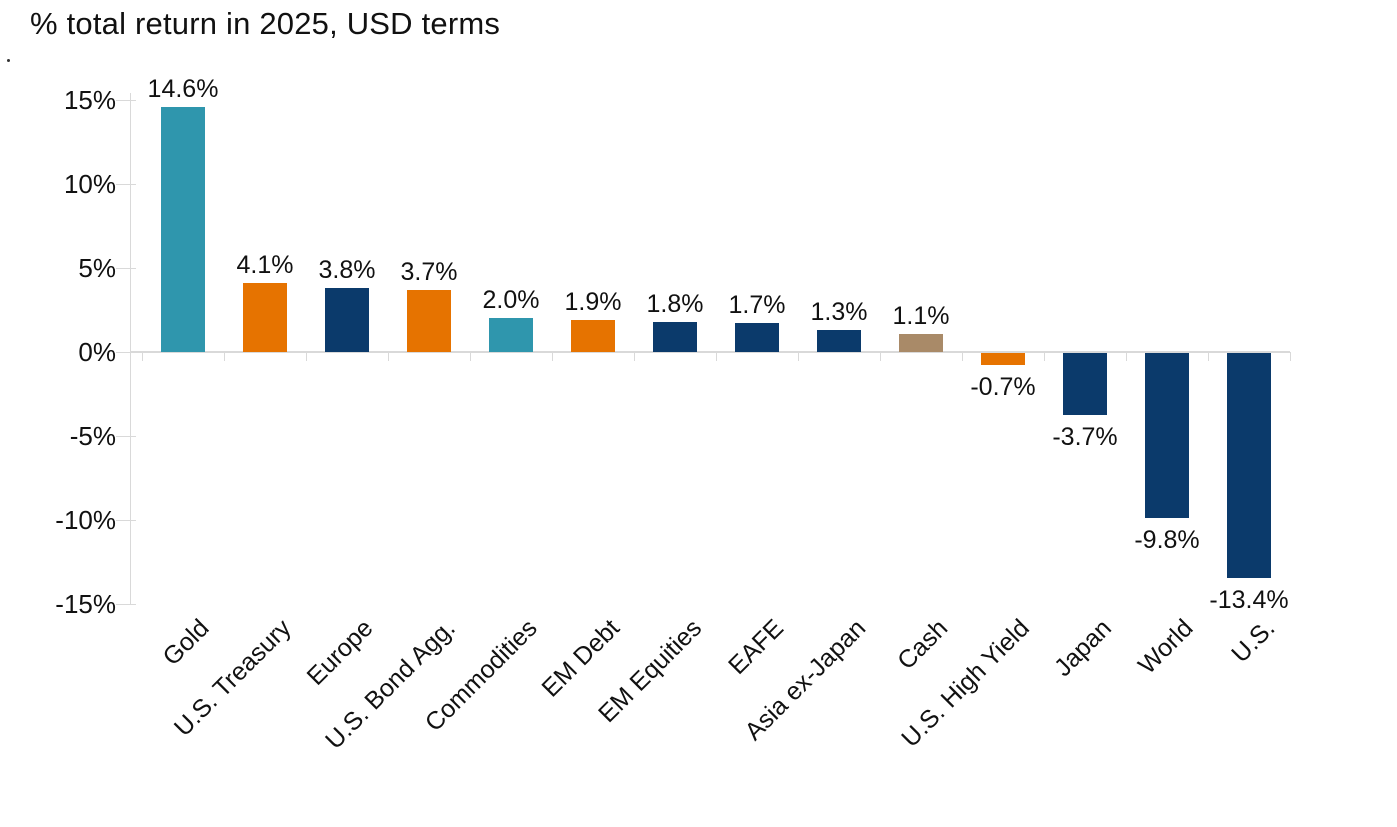 The height and width of the screenshot is (827, 1397). Describe the element at coordinates (265, 265) in the screenshot. I see `bar-value-label: 4.1%` at that location.